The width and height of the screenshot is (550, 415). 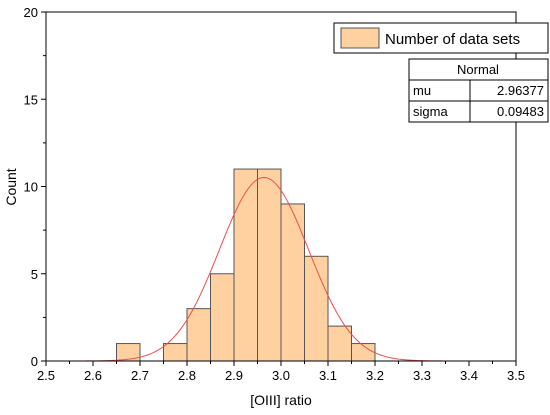 I want to click on fit-param-name-mu: mu, so click(x=422, y=90).